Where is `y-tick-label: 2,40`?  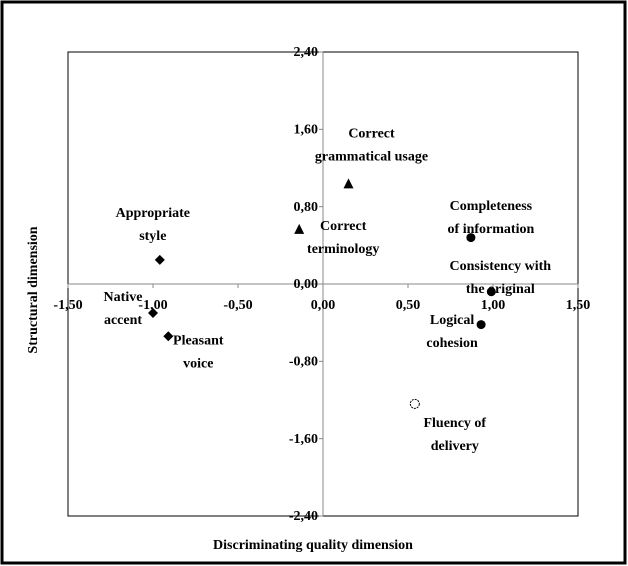 y-tick-label: 2,40 is located at coordinates (306, 52).